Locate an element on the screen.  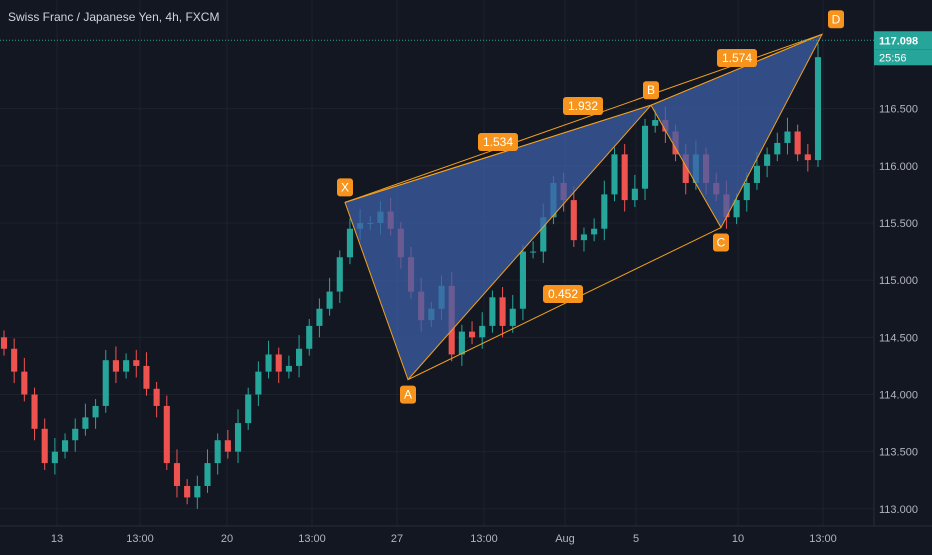
last-price-tag-bg is located at coordinates (903, 40).